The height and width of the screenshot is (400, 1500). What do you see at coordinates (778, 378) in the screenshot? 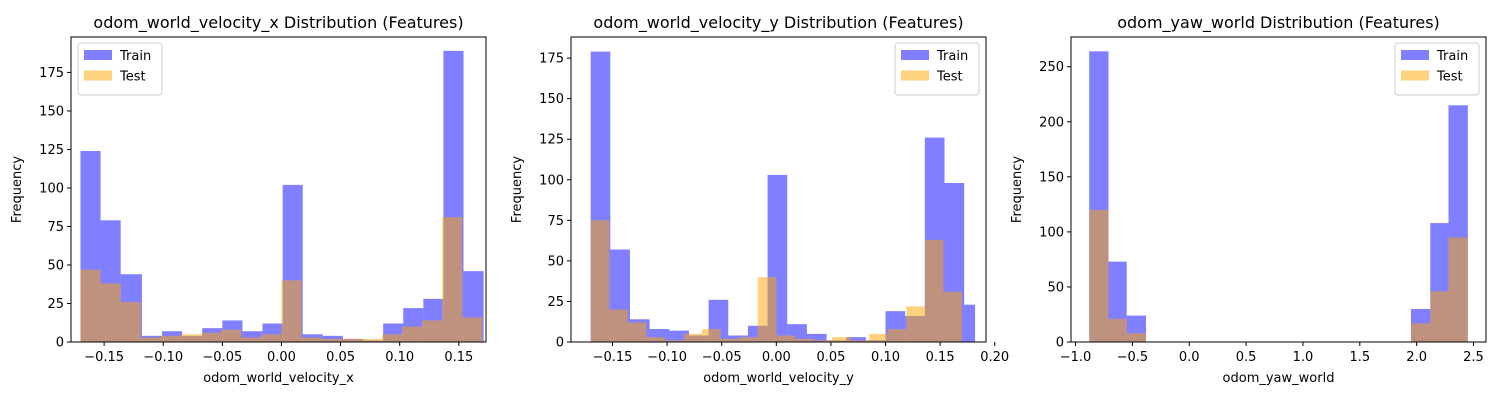
I see `x-axis-label: odom_world_velocity_y` at bounding box center [778, 378].